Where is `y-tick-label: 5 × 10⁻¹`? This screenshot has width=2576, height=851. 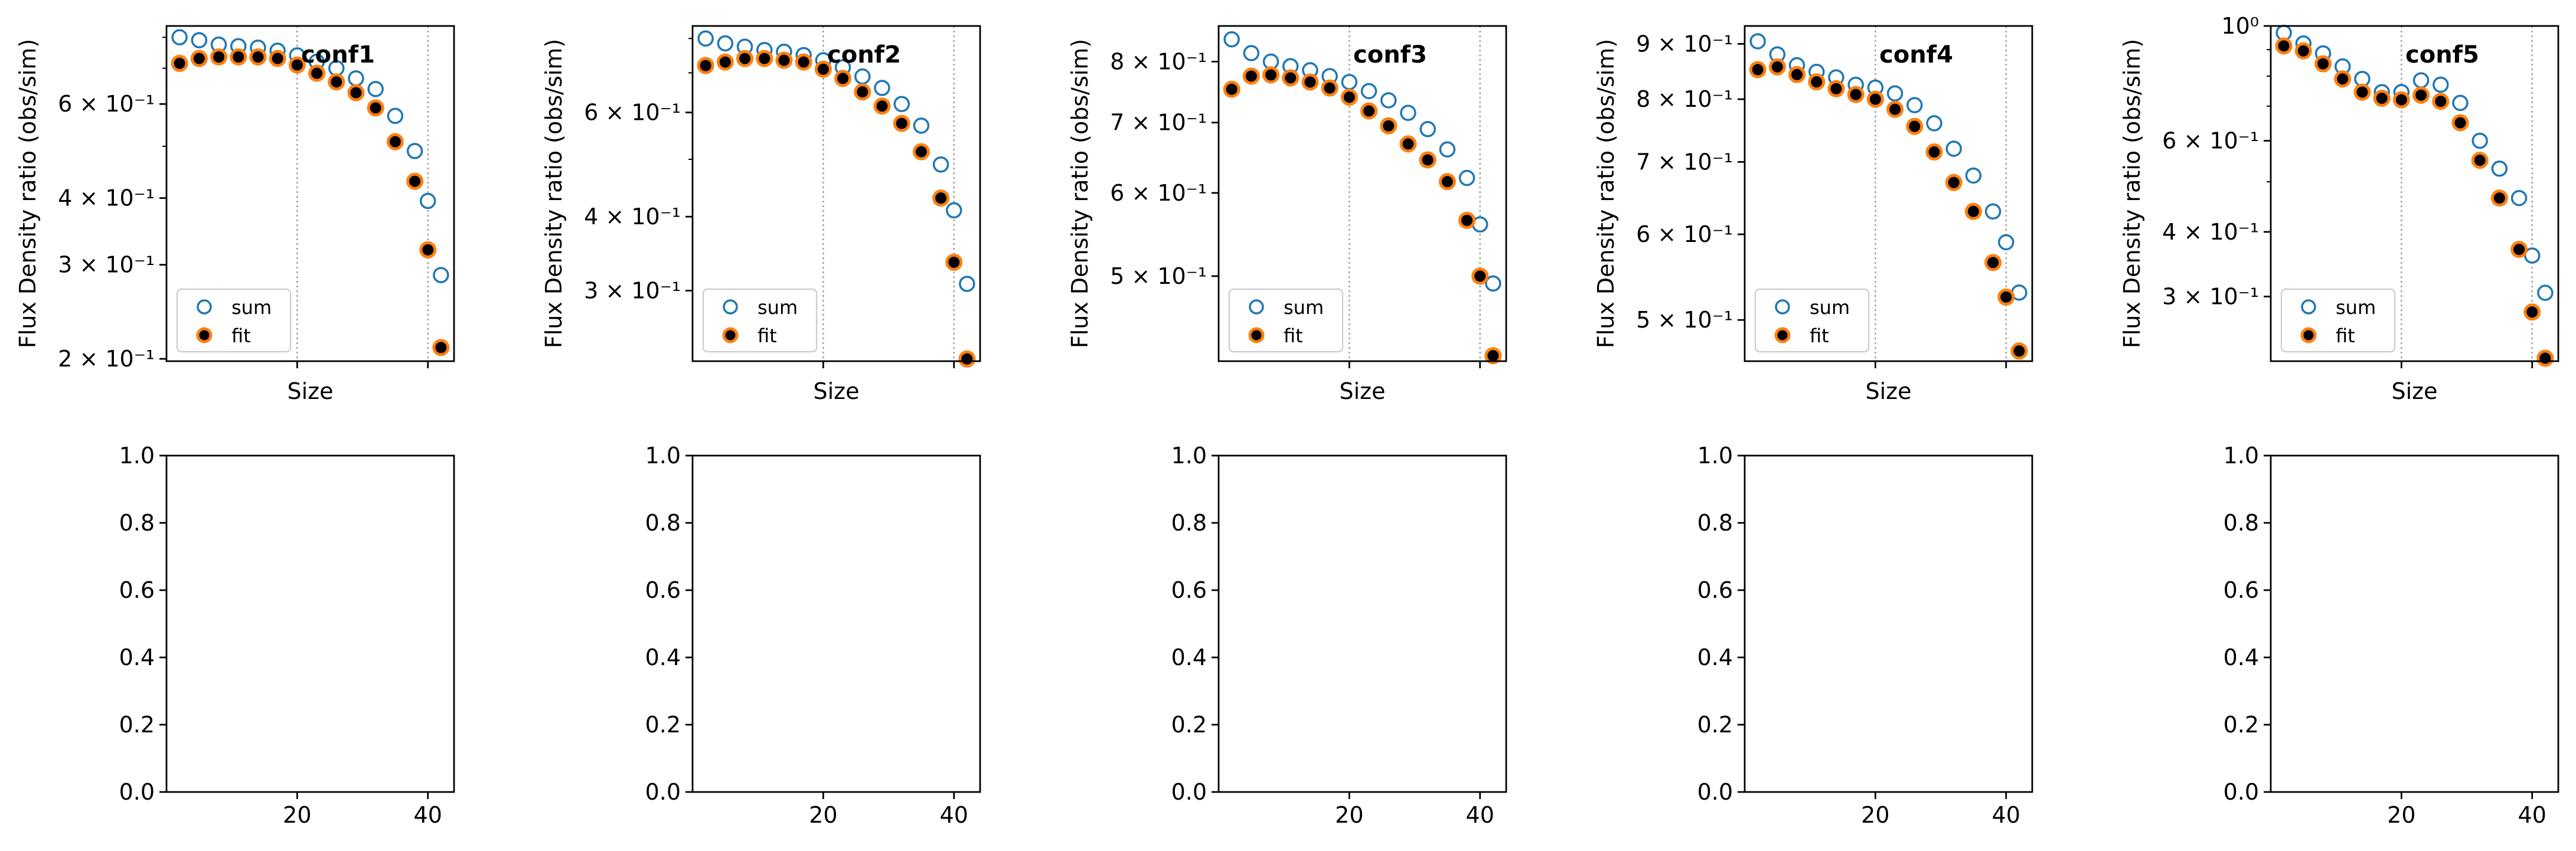
y-tick-label: 5 × 10⁻¹ is located at coordinates (1158, 276).